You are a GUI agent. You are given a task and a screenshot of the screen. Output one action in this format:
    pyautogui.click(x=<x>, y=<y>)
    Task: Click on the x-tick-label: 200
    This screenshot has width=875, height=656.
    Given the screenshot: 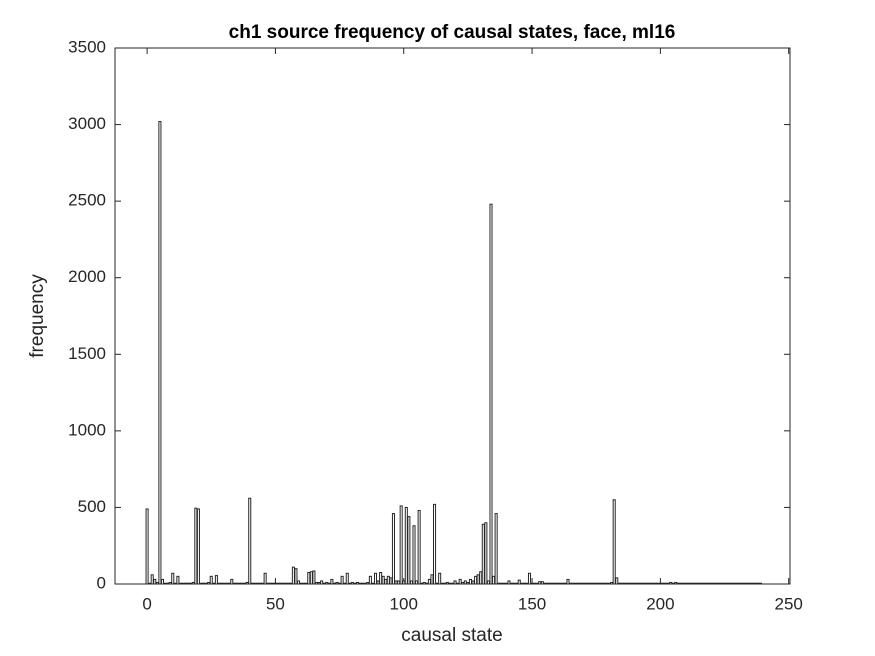 What is the action you would take?
    pyautogui.click(x=660, y=603)
    